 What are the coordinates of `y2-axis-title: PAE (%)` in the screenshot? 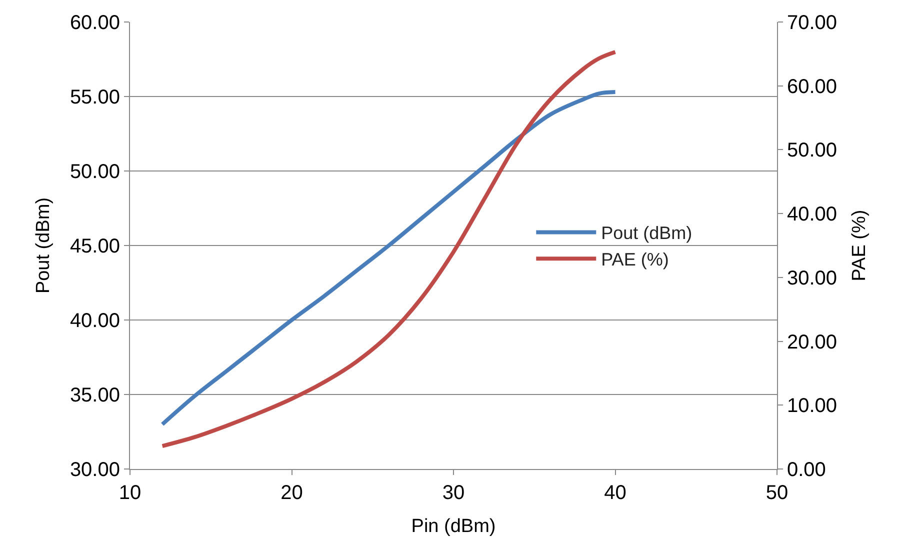 It's located at (859, 246).